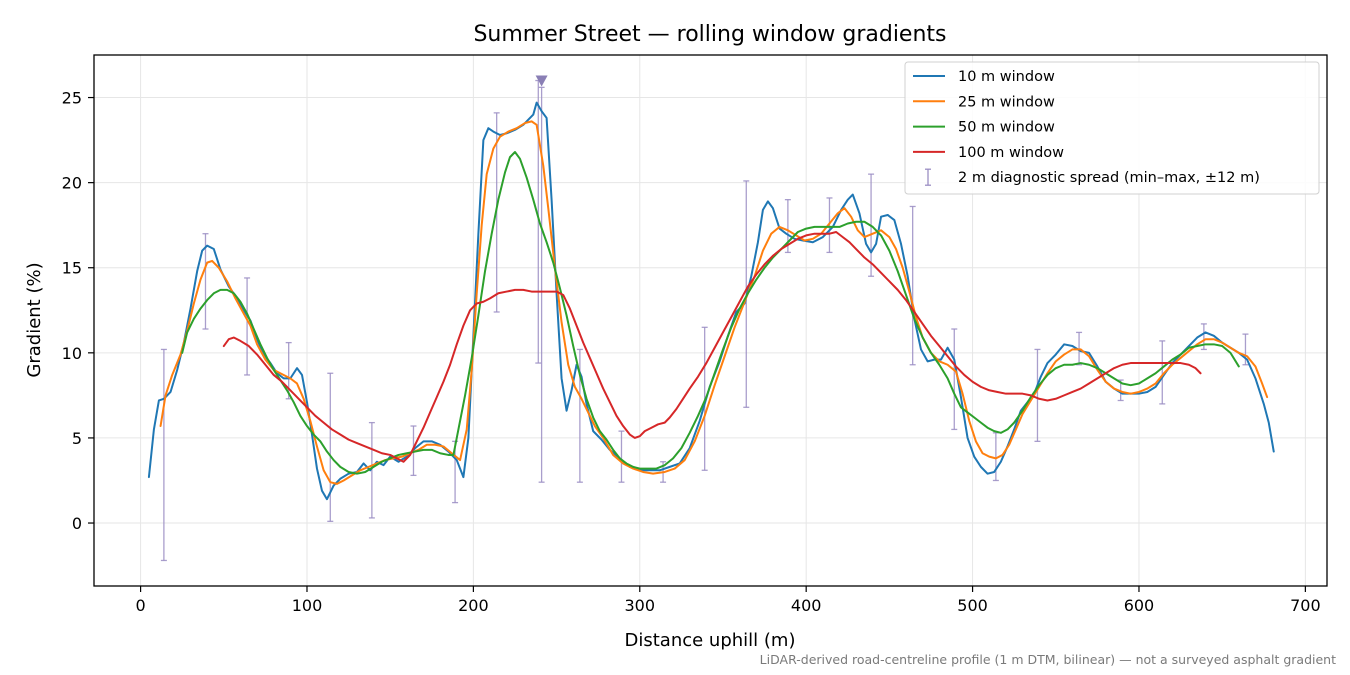 The image size is (1350, 675). What do you see at coordinates (72, 98) in the screenshot?
I see `y-tick-label: 25` at bounding box center [72, 98].